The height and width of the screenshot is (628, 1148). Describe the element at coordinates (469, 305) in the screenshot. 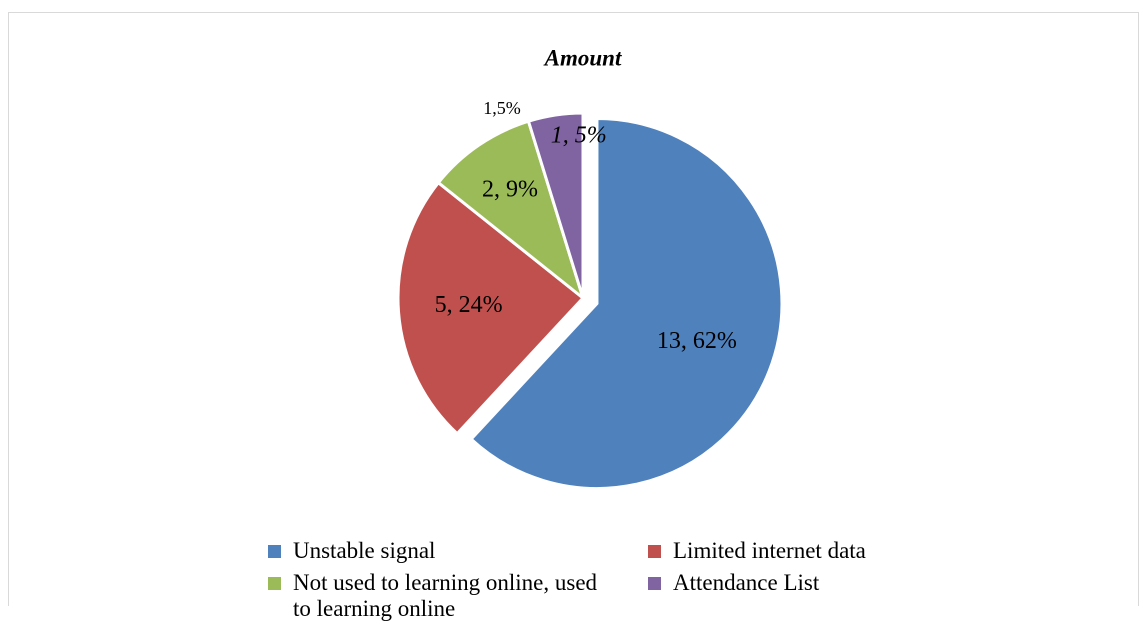

I see `data-label: 5, 24%` at that location.